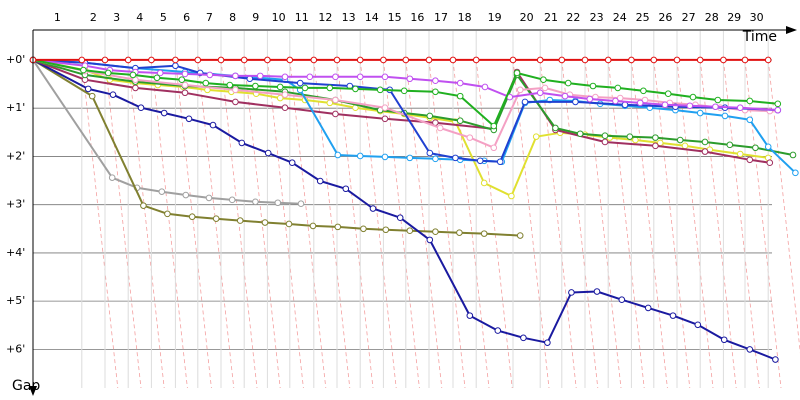 The width and height of the screenshot is (800, 400). Describe the element at coordinates (15, 155) in the screenshot. I see `y-tick-label: +2'` at that location.